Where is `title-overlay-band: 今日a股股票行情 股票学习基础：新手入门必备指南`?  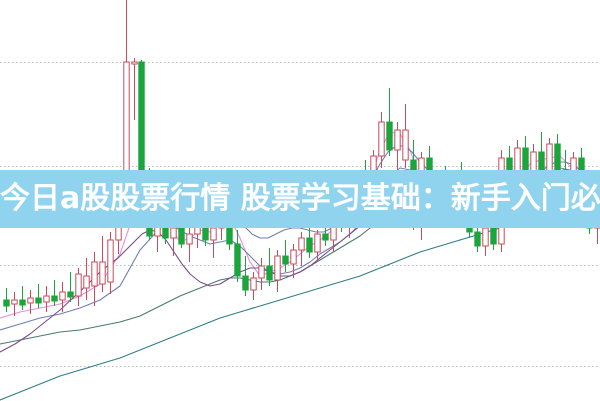 title-overlay-band: 今日a股股票行情 股票学习基础：新手入门必备指南 is located at coordinates (300, 199).